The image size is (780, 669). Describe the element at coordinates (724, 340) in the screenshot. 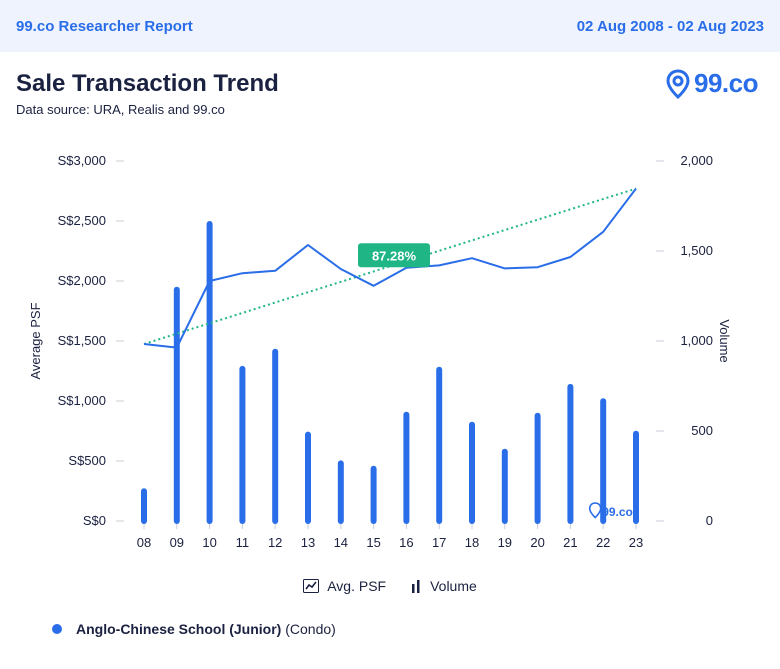

I see `y-right-axis-title: Volume` at that location.